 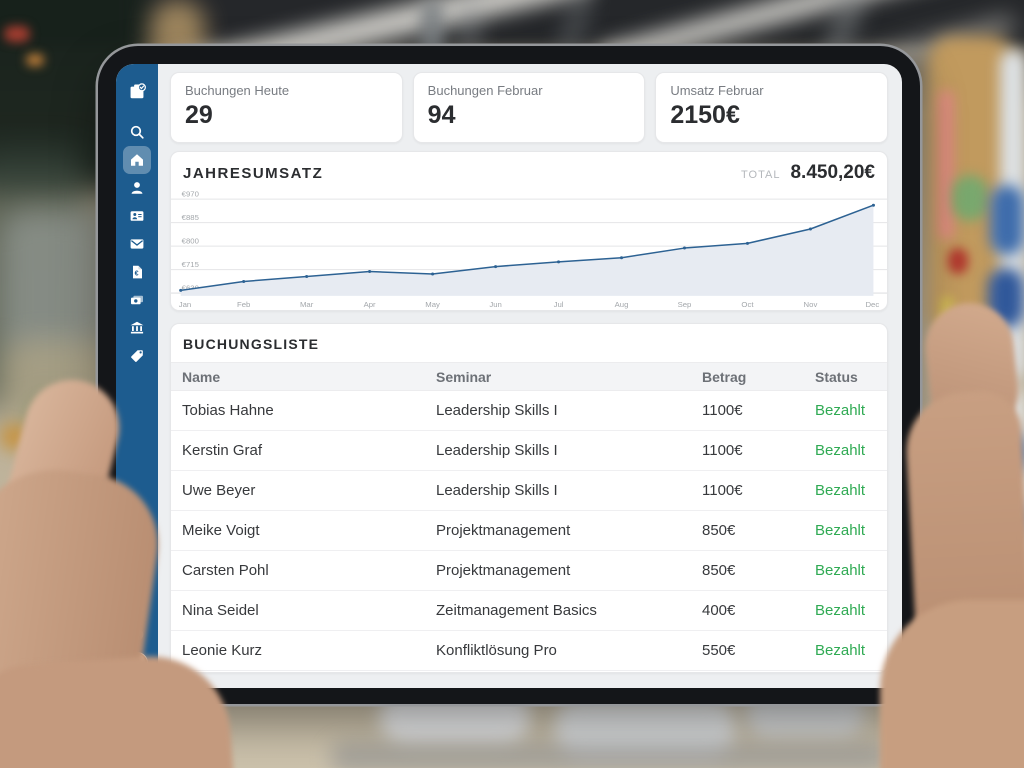 What do you see at coordinates (225, 570) in the screenshot?
I see `cell-name: Carsten Pohl` at bounding box center [225, 570].